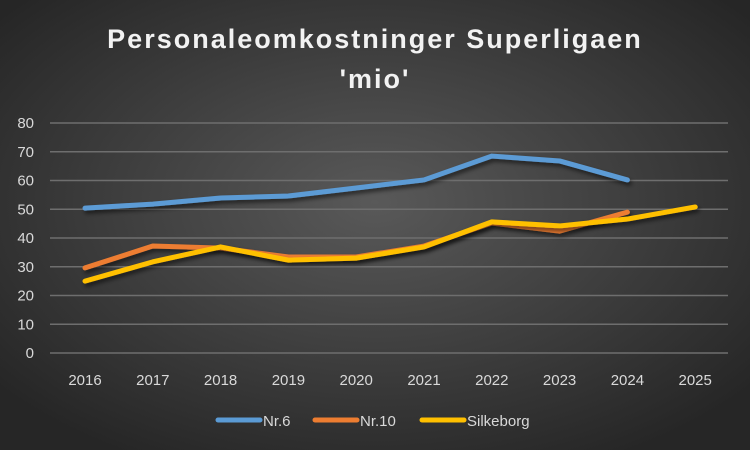 The image size is (750, 450). I want to click on legend-item: Silkeborg, so click(474, 421).